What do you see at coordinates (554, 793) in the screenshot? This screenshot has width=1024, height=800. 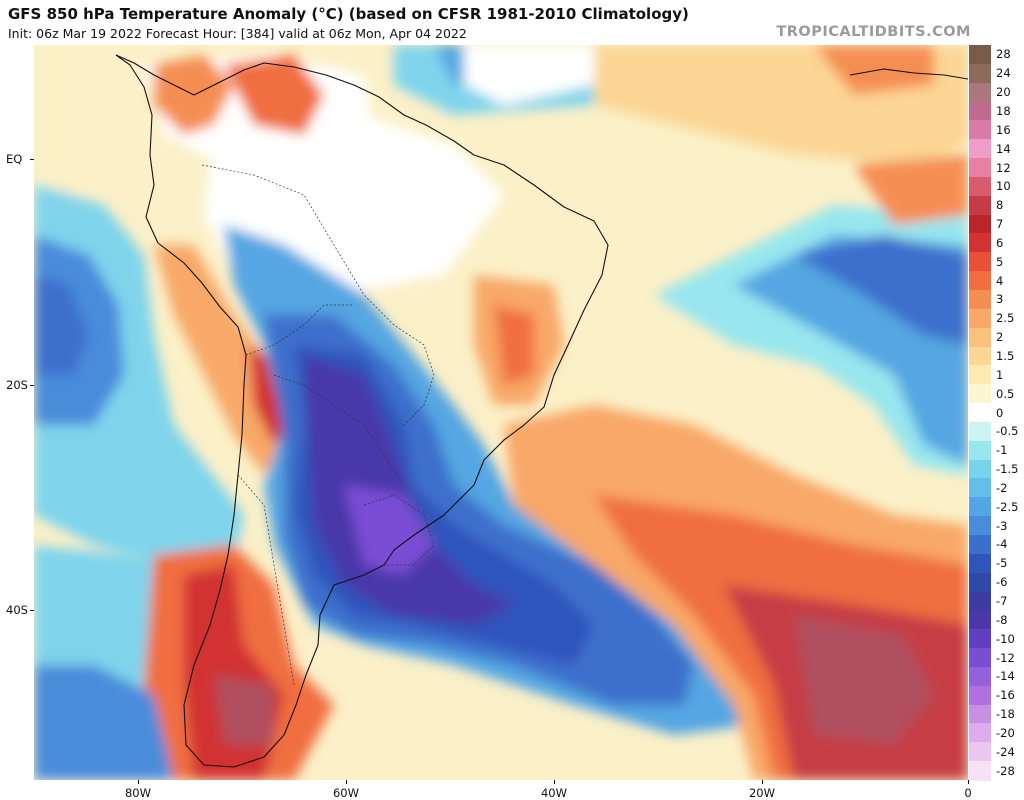 I see `lon-label-40w: 40W` at bounding box center [554, 793].